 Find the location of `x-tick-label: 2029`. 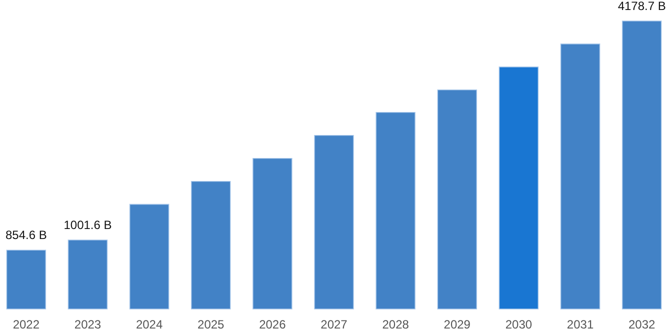

x-tick-label: 2029 is located at coordinates (457, 325).